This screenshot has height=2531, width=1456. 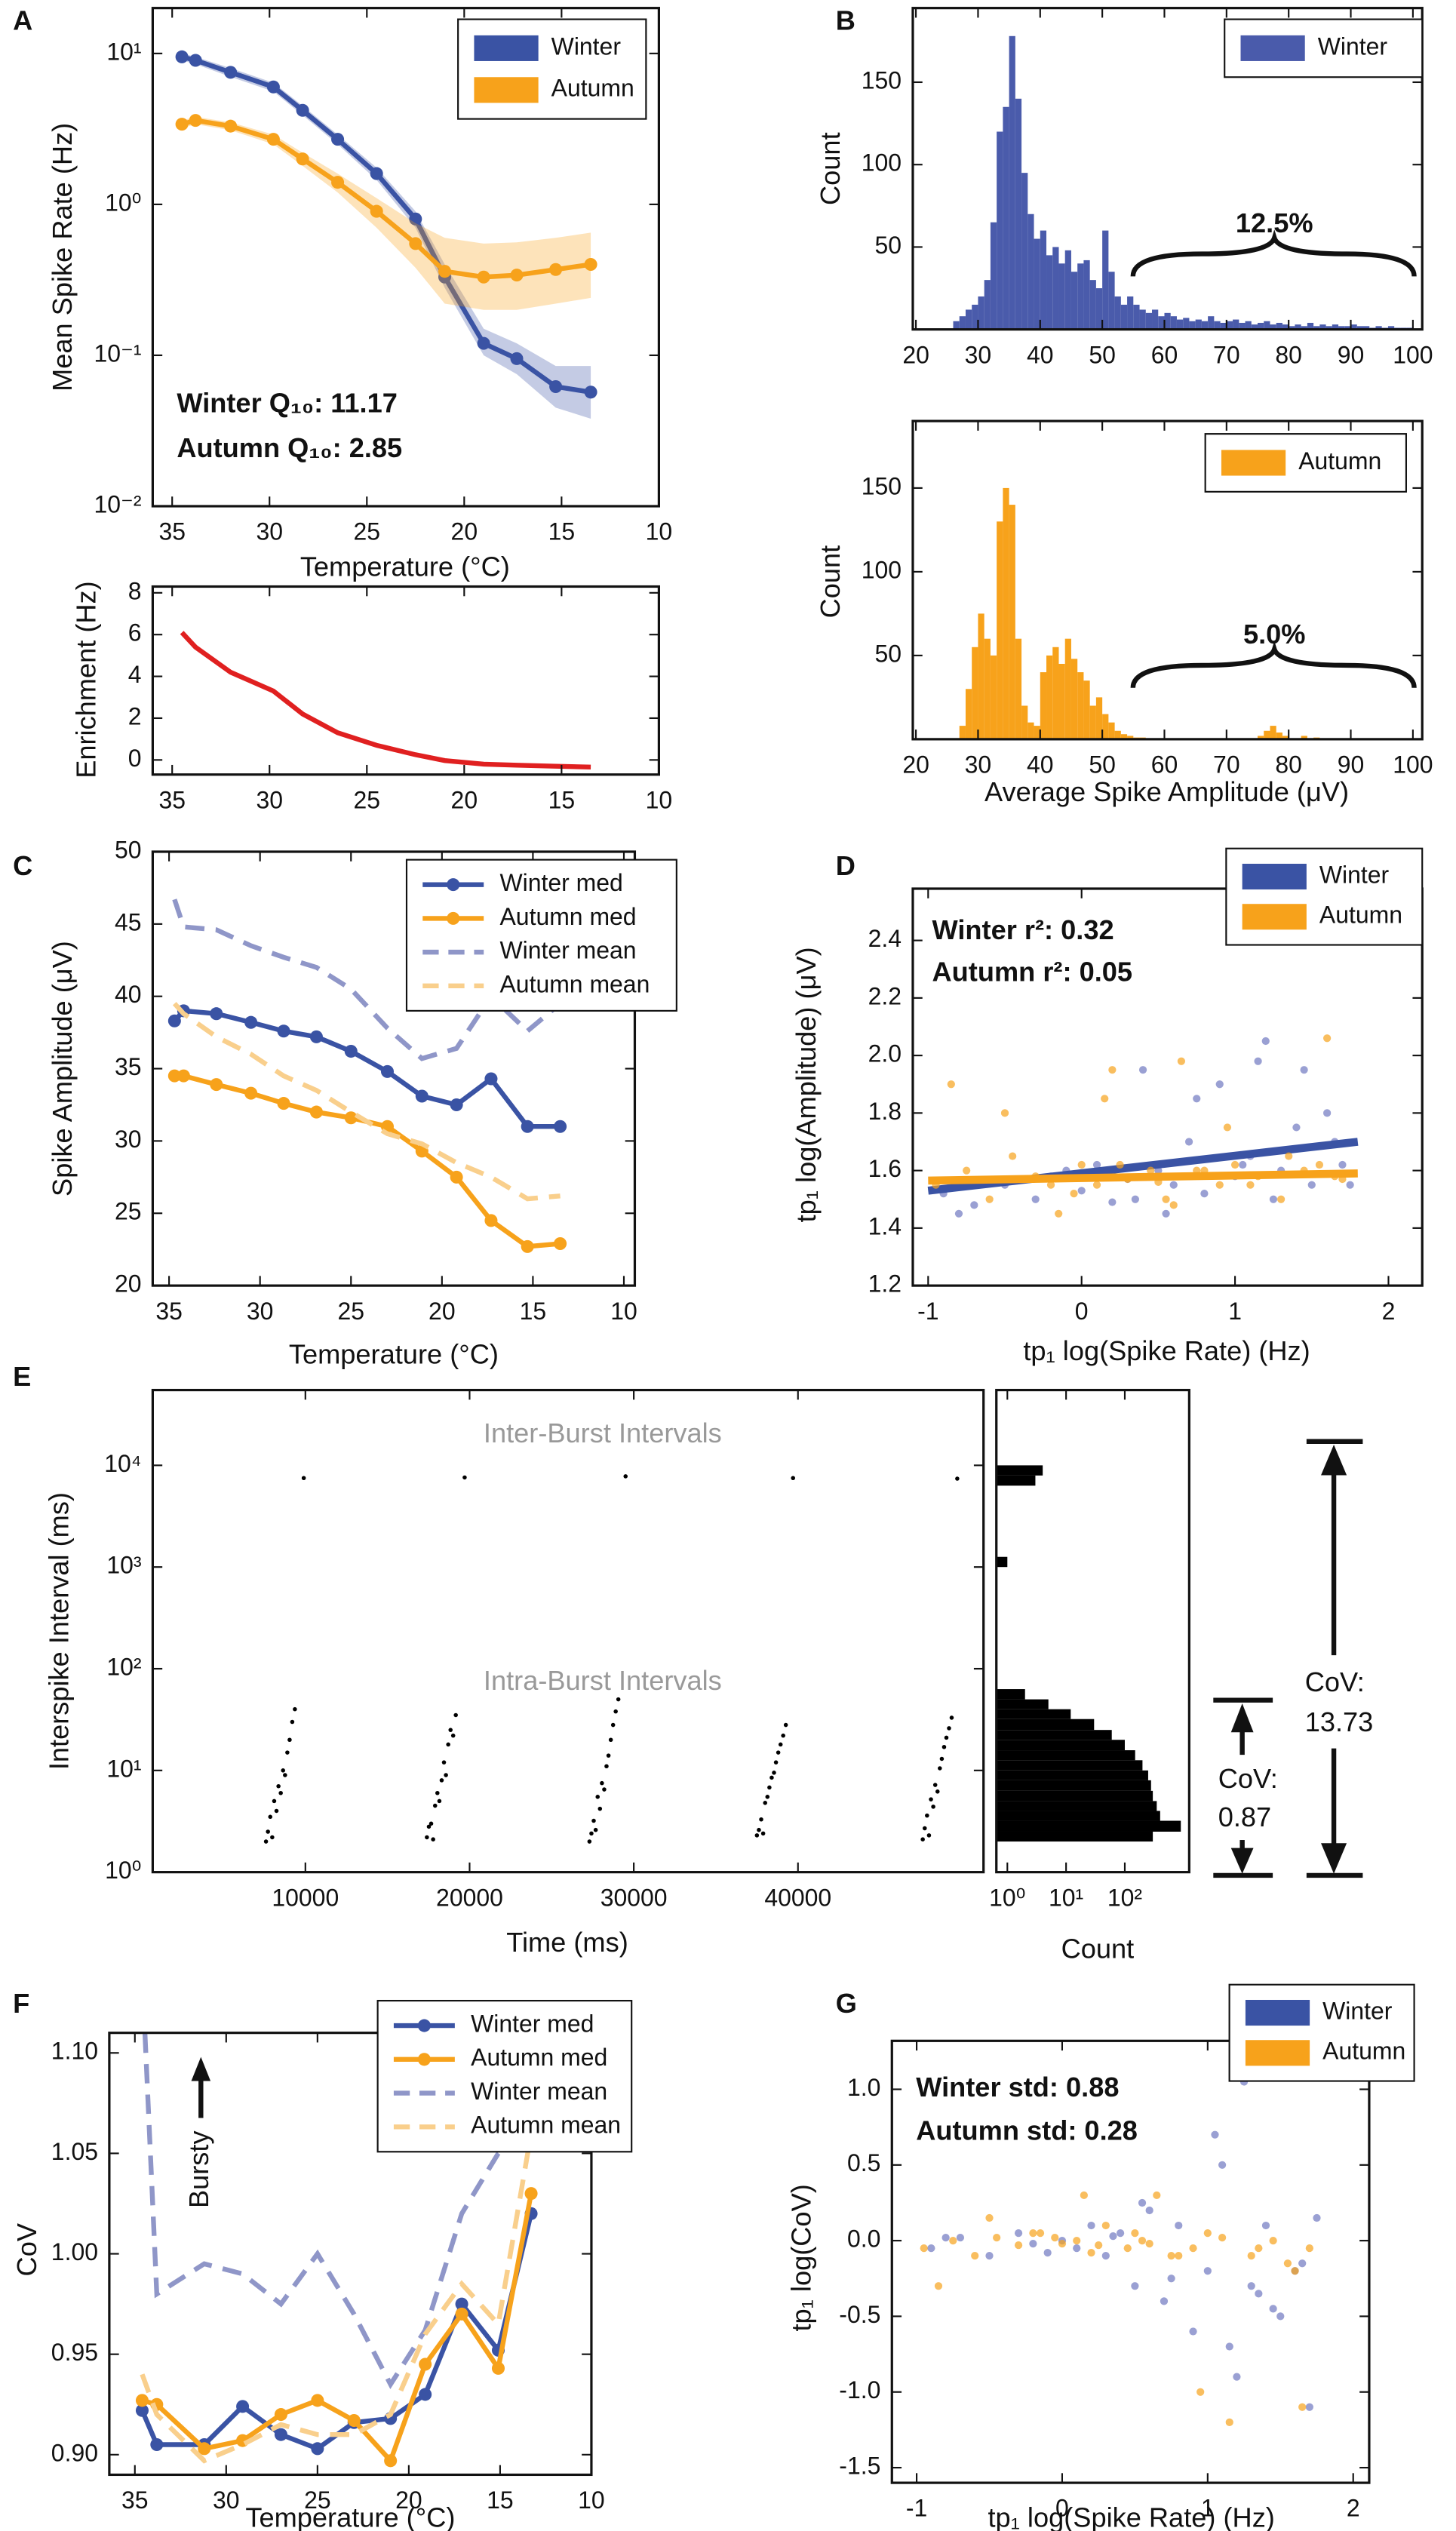 What do you see at coordinates (123, 1870) in the screenshot?
I see `y-tick-label: 10⁰` at bounding box center [123, 1870].